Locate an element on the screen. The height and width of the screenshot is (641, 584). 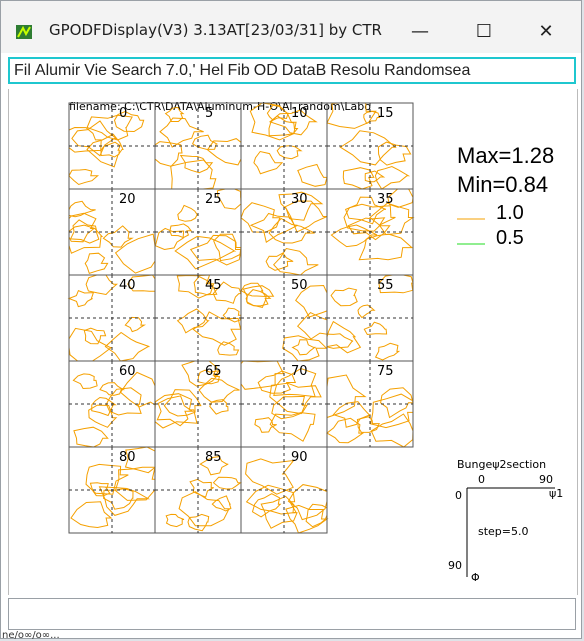
menu-search: Search is located at coordinates (136, 70).